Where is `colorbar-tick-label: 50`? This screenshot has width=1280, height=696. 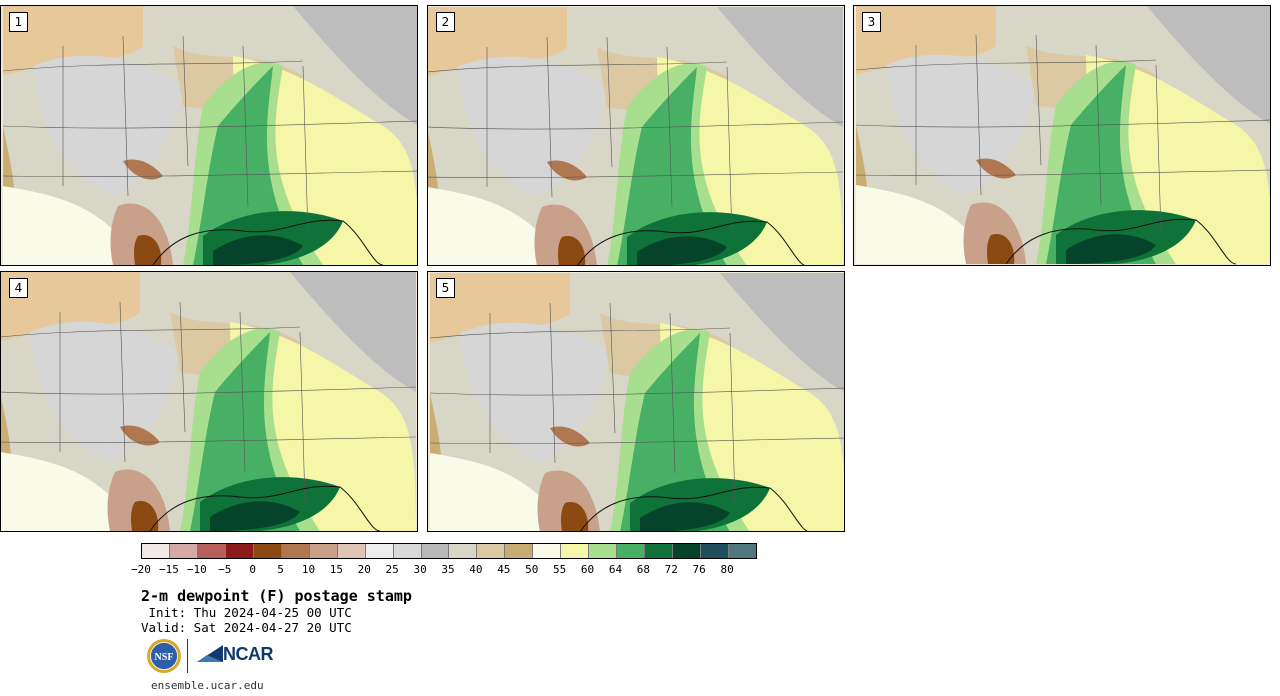
colorbar-tick-label: 50 is located at coordinates (532, 569).